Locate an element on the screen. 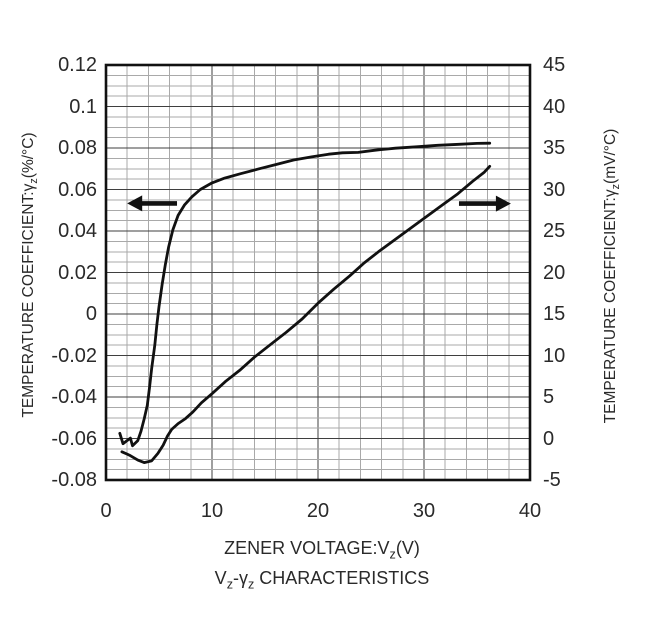 This screenshot has width=657, height=629. left-tick-label: -0.06 is located at coordinates (74, 438).